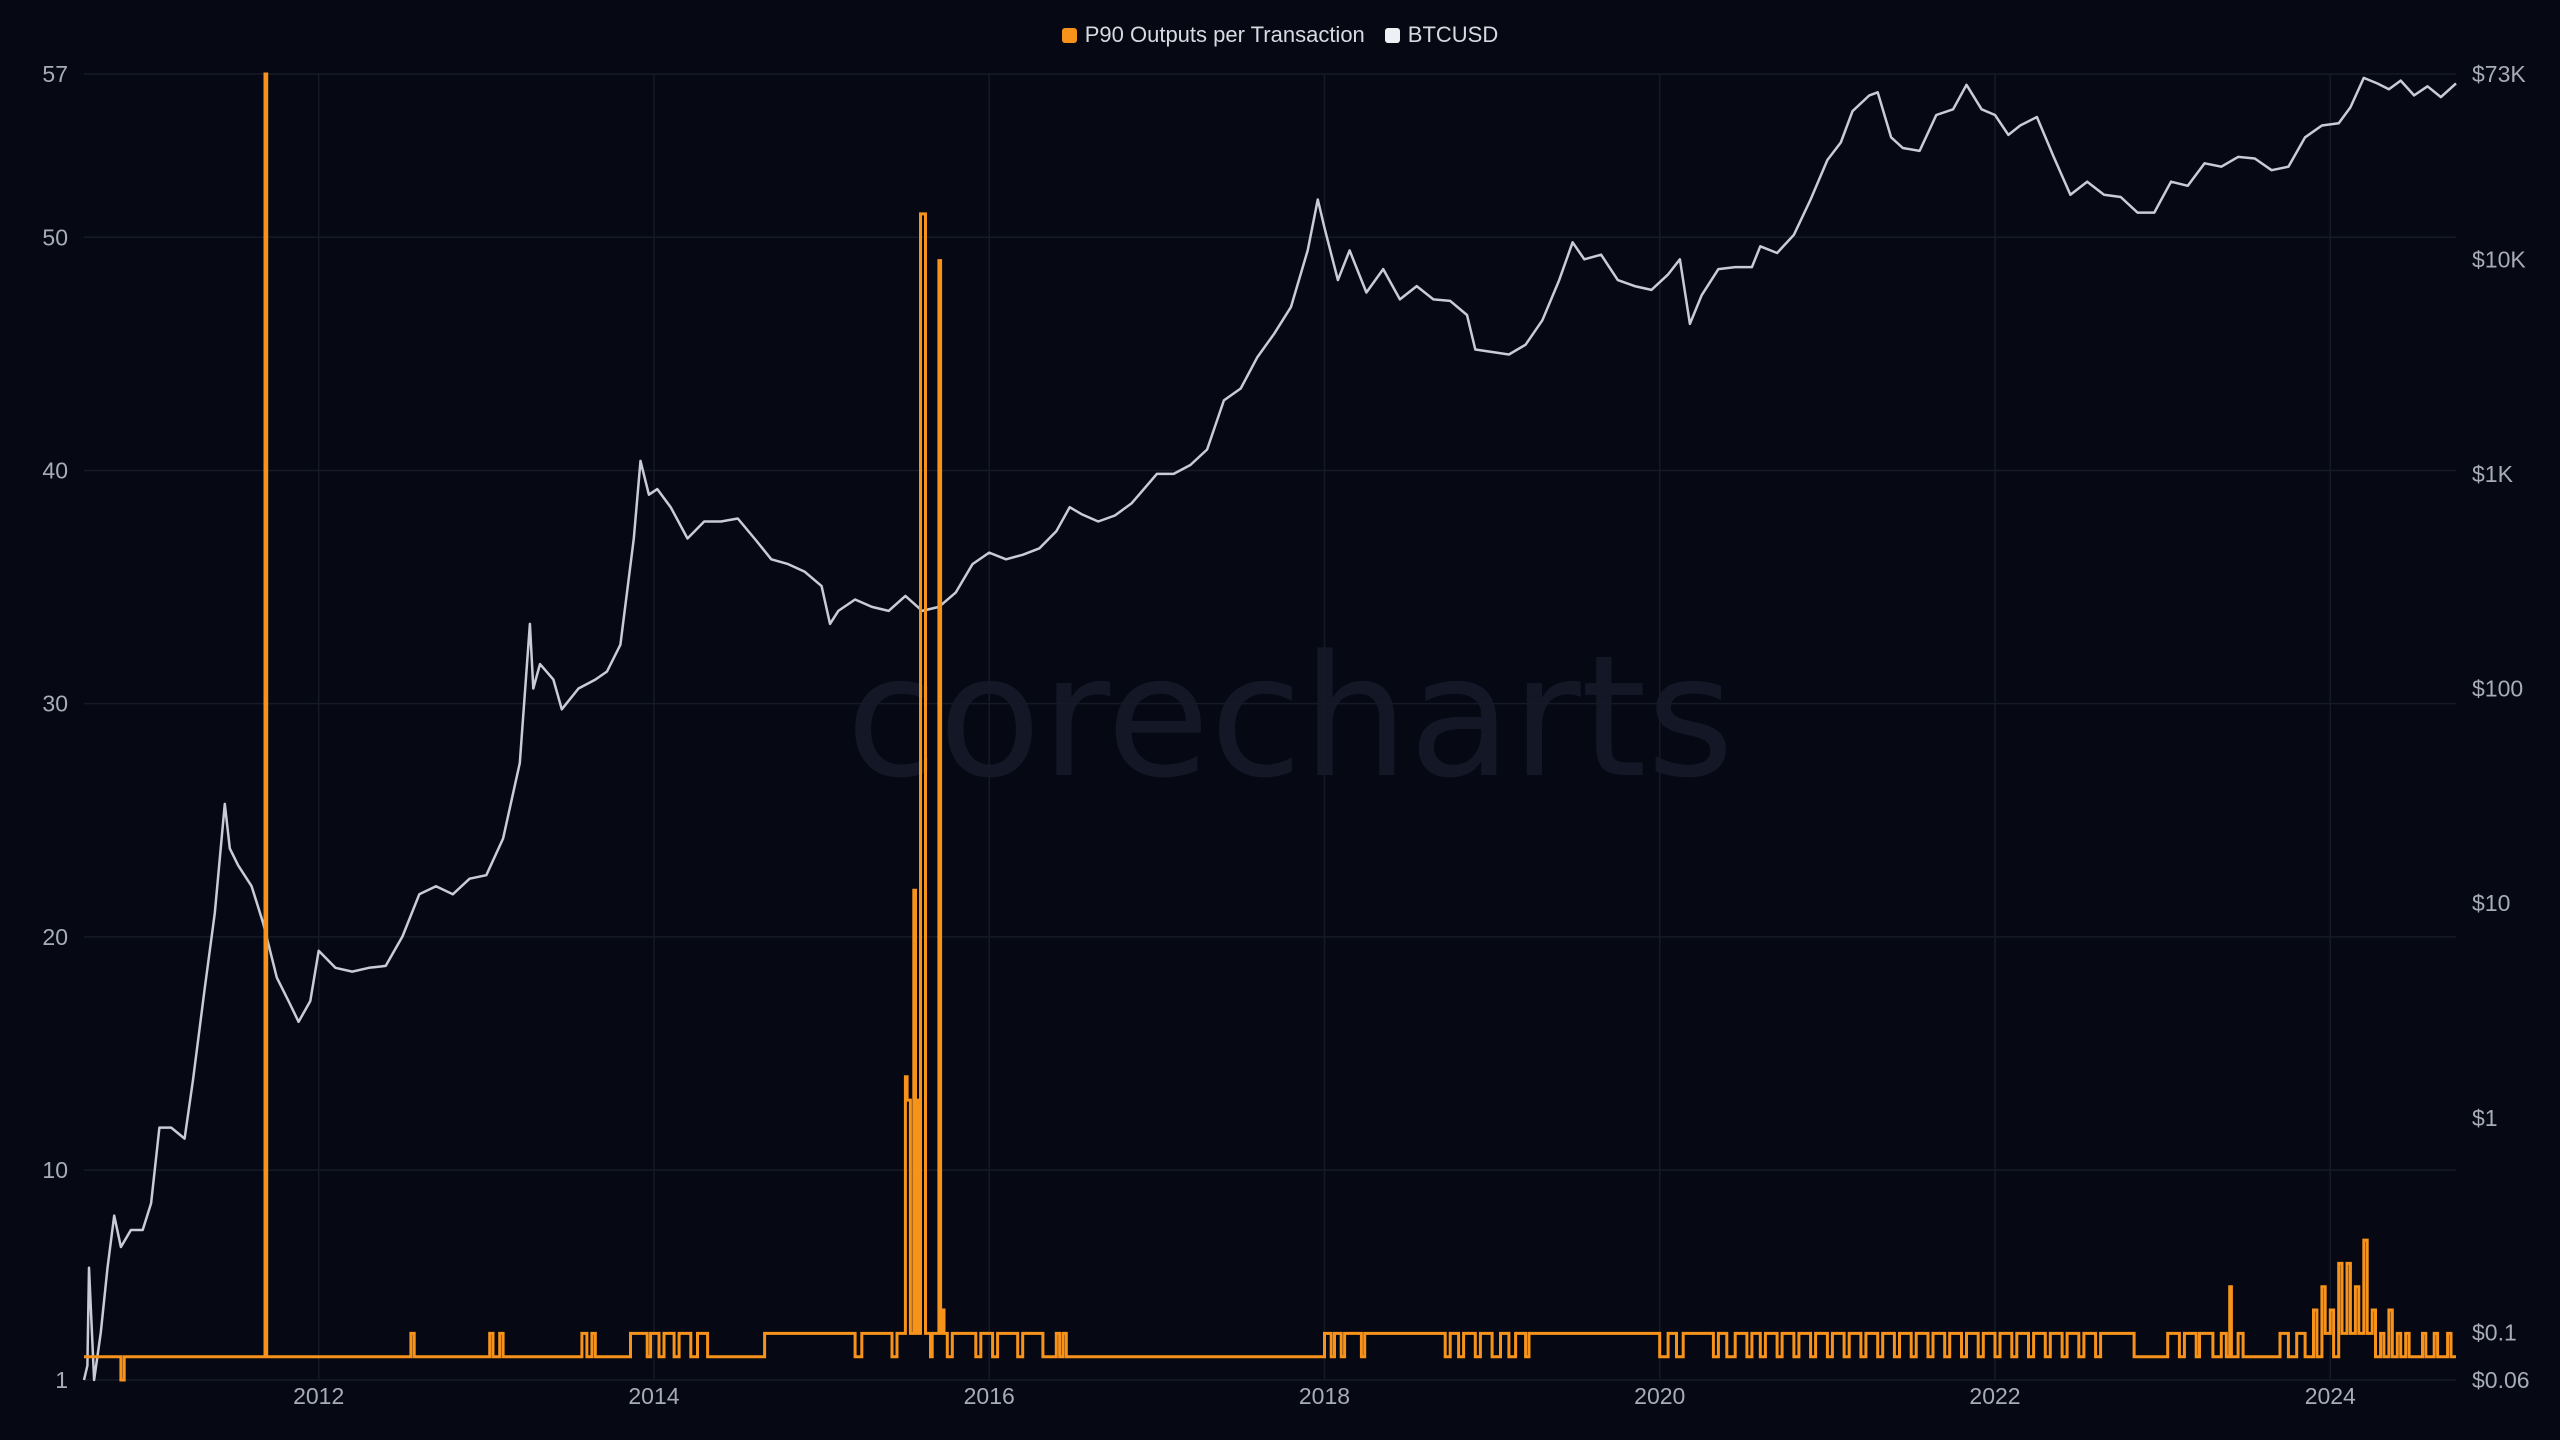  What do you see at coordinates (1290, 717) in the screenshot?
I see `watermark-text: corecharts` at bounding box center [1290, 717].